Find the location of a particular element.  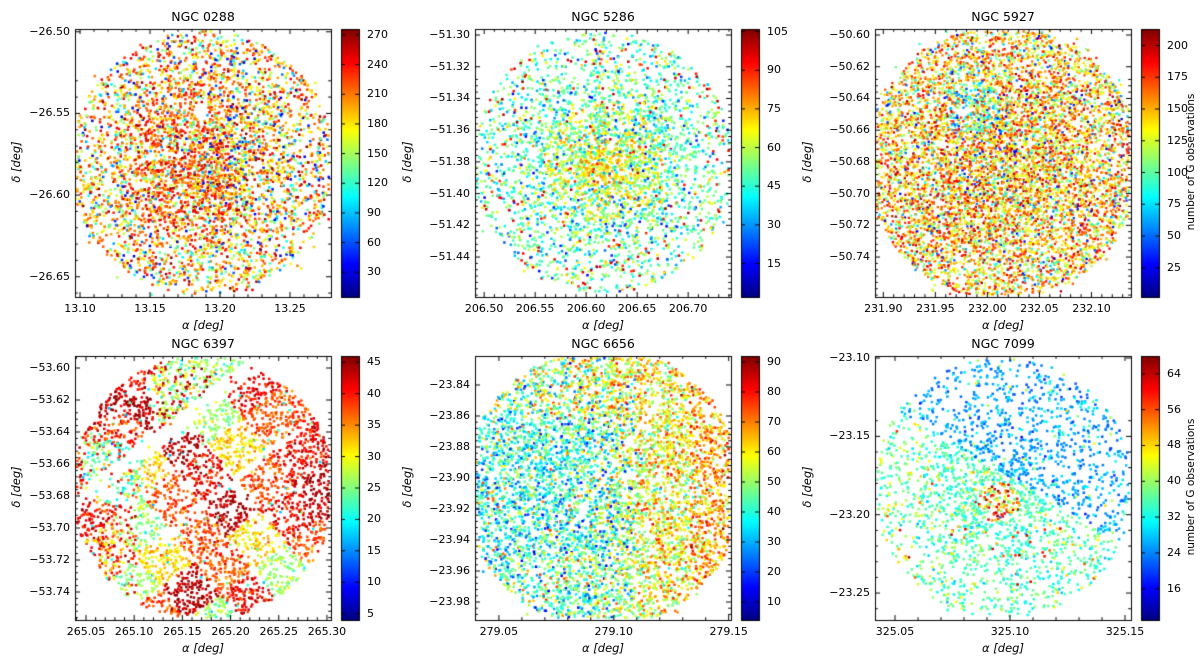

y-tick-label: −50.64 is located at coordinates (849, 98).